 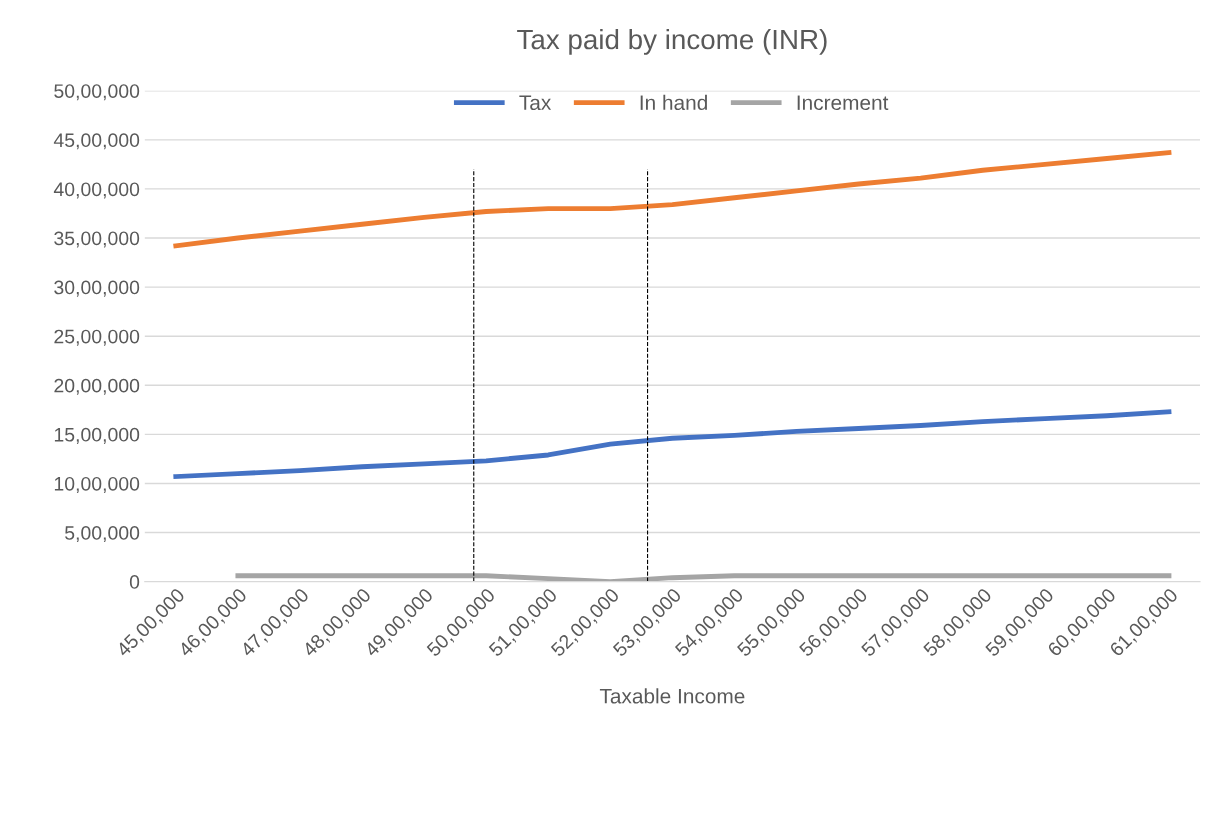 I want to click on y-tick-label: 10,00,000, so click(x=97, y=484).